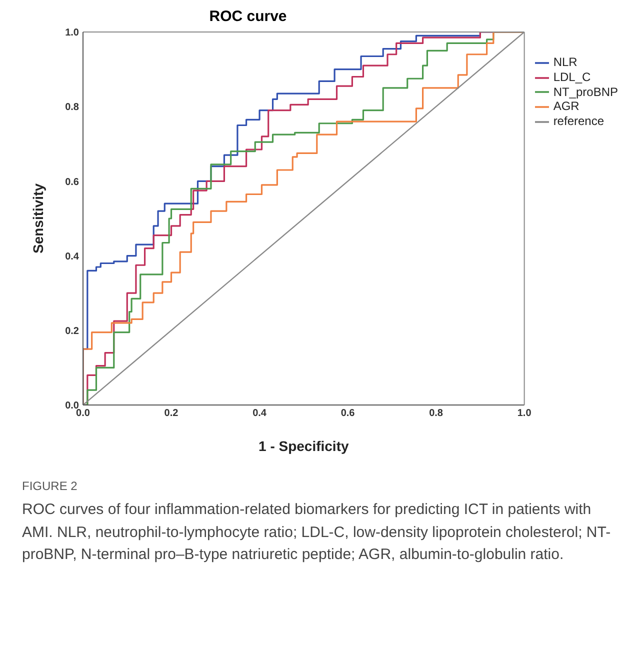 The width and height of the screenshot is (644, 647). Describe the element at coordinates (72, 33) in the screenshot. I see `y-tick-label: 1.0` at that location.